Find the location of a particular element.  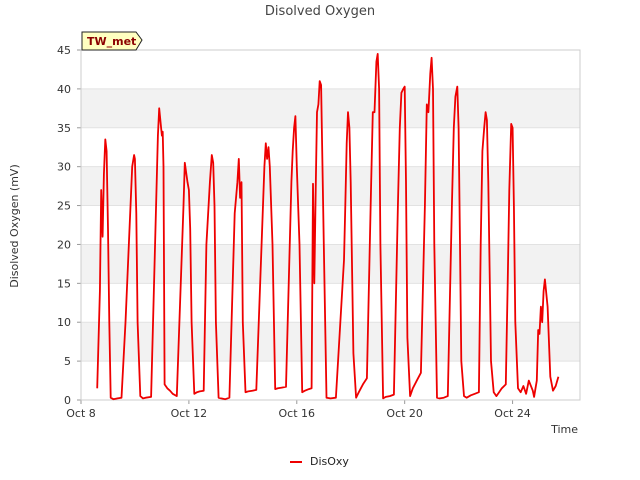

x-tick-label: Oct 20 is located at coordinates (404, 413).